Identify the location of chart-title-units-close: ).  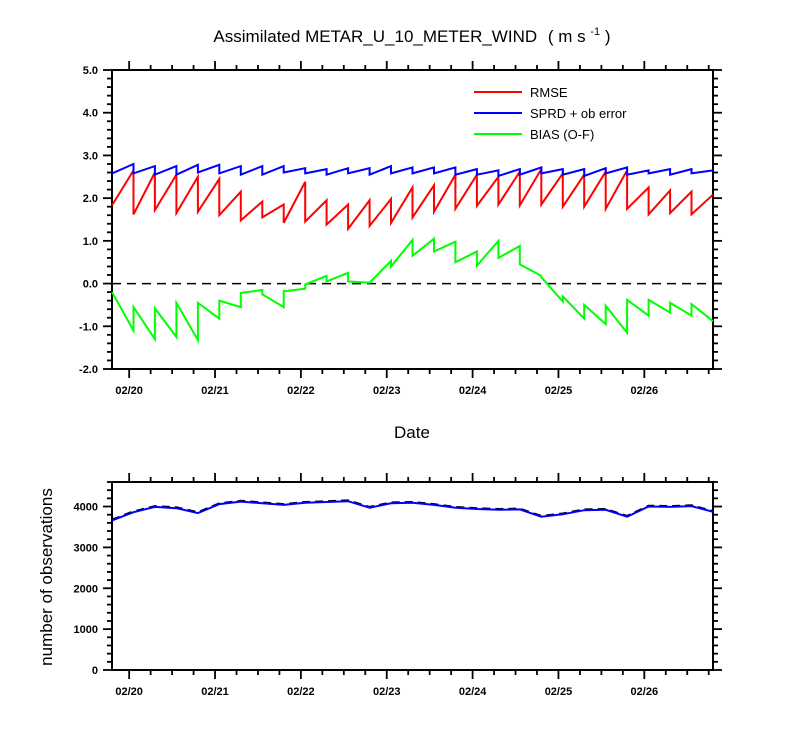
(608, 36).